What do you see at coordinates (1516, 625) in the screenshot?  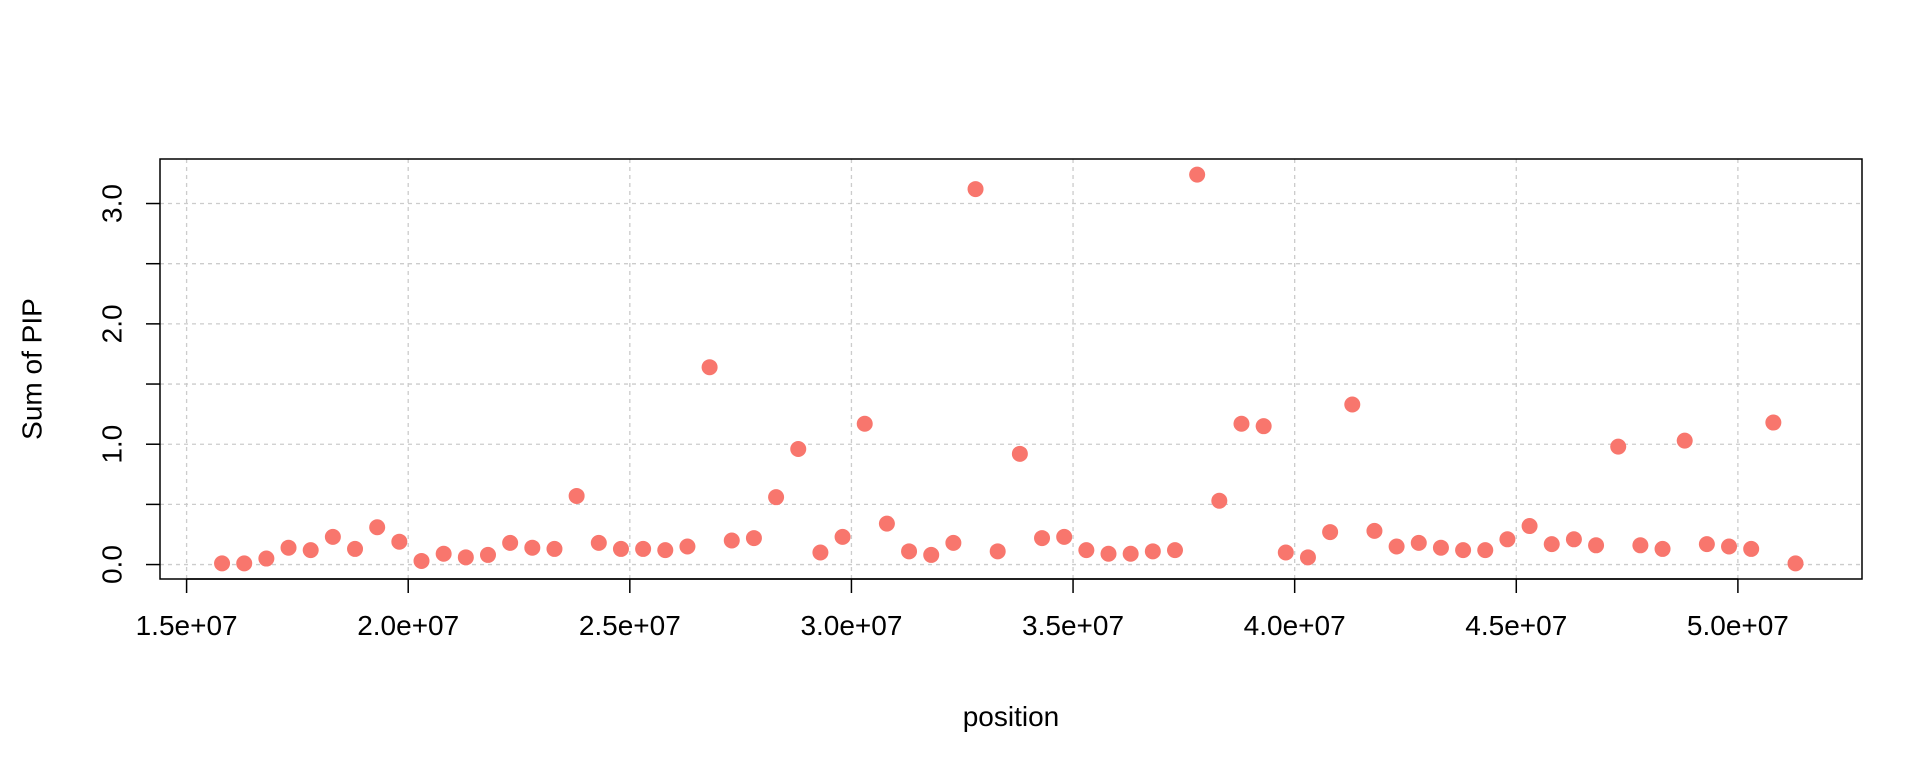 I see `x-tick-label: 4.5e+07` at bounding box center [1516, 625].